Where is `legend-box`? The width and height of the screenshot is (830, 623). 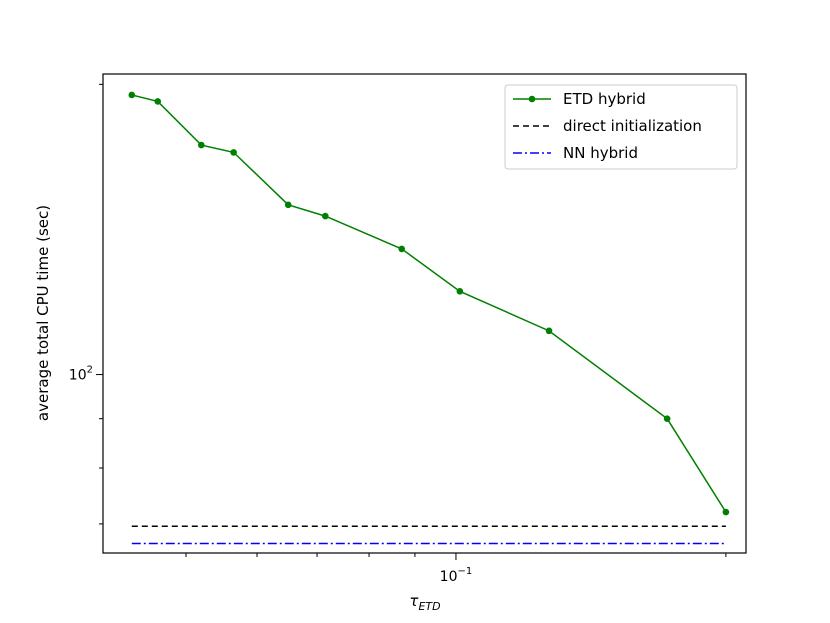
legend-box is located at coordinates (621, 127).